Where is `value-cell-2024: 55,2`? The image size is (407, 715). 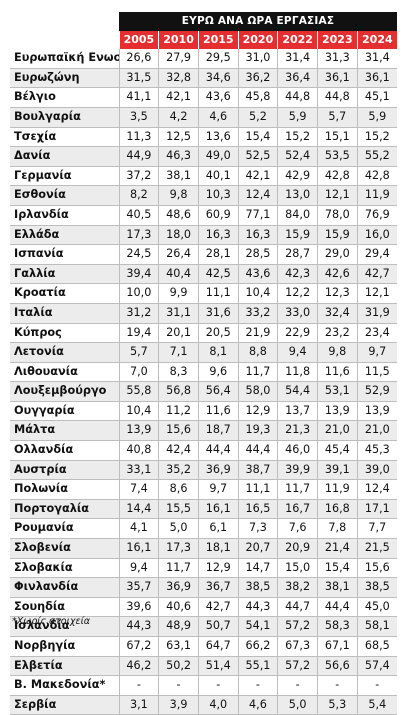 value-cell-2024: 55,2 is located at coordinates (376, 156).